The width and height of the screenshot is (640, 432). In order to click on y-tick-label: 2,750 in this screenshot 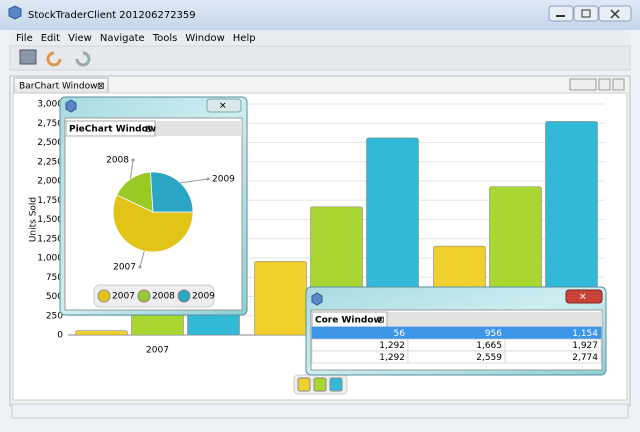, I will do `click(50, 124)`.